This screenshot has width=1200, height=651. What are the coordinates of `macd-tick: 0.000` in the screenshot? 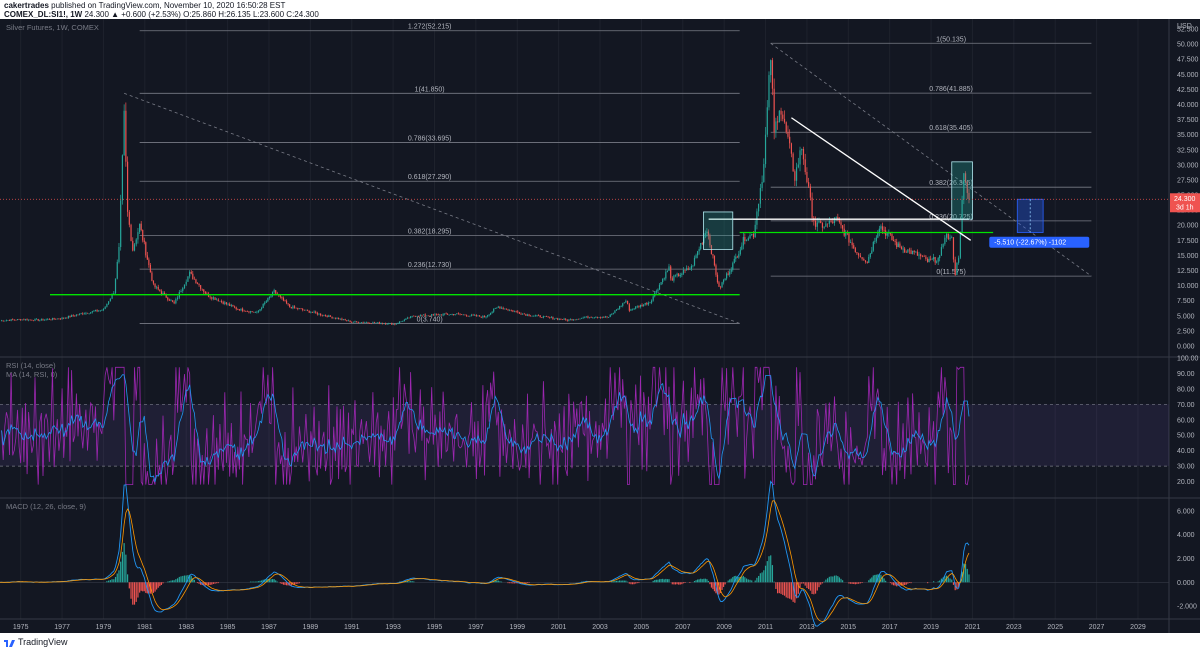 It's located at (1186, 583).